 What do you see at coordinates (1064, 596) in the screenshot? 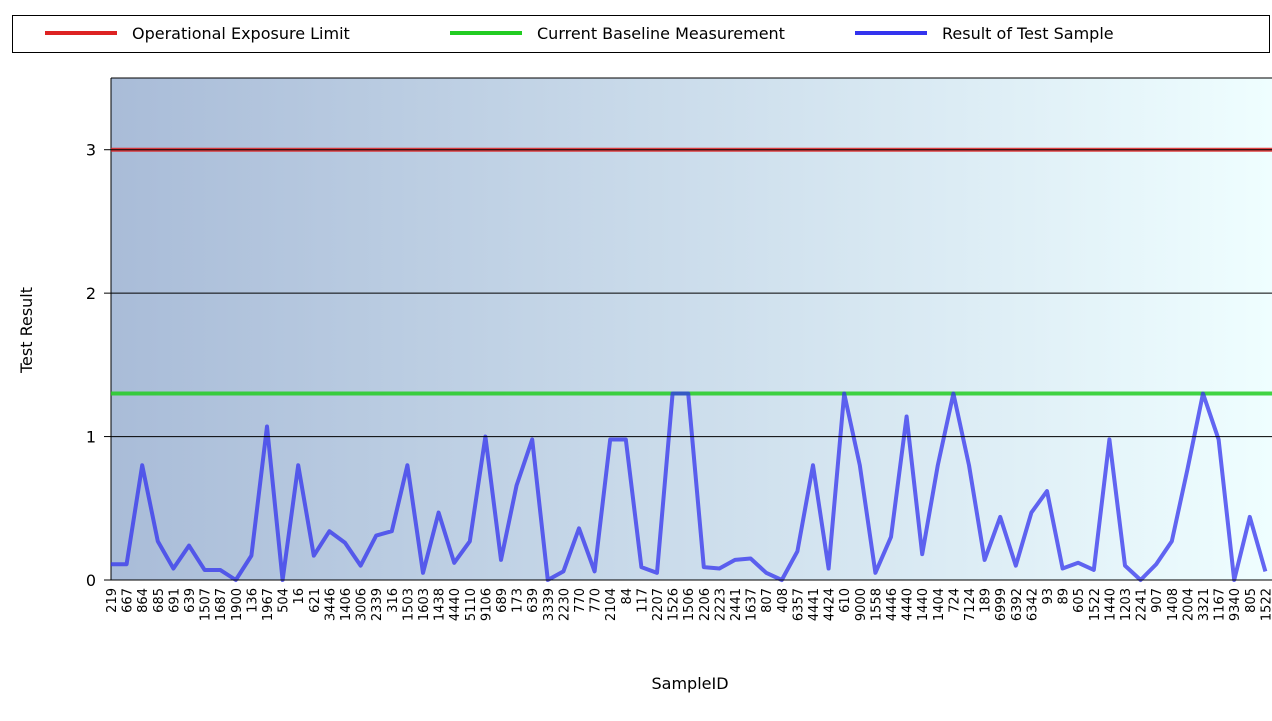
I see `x-tick-label: 89` at bounding box center [1064, 596].